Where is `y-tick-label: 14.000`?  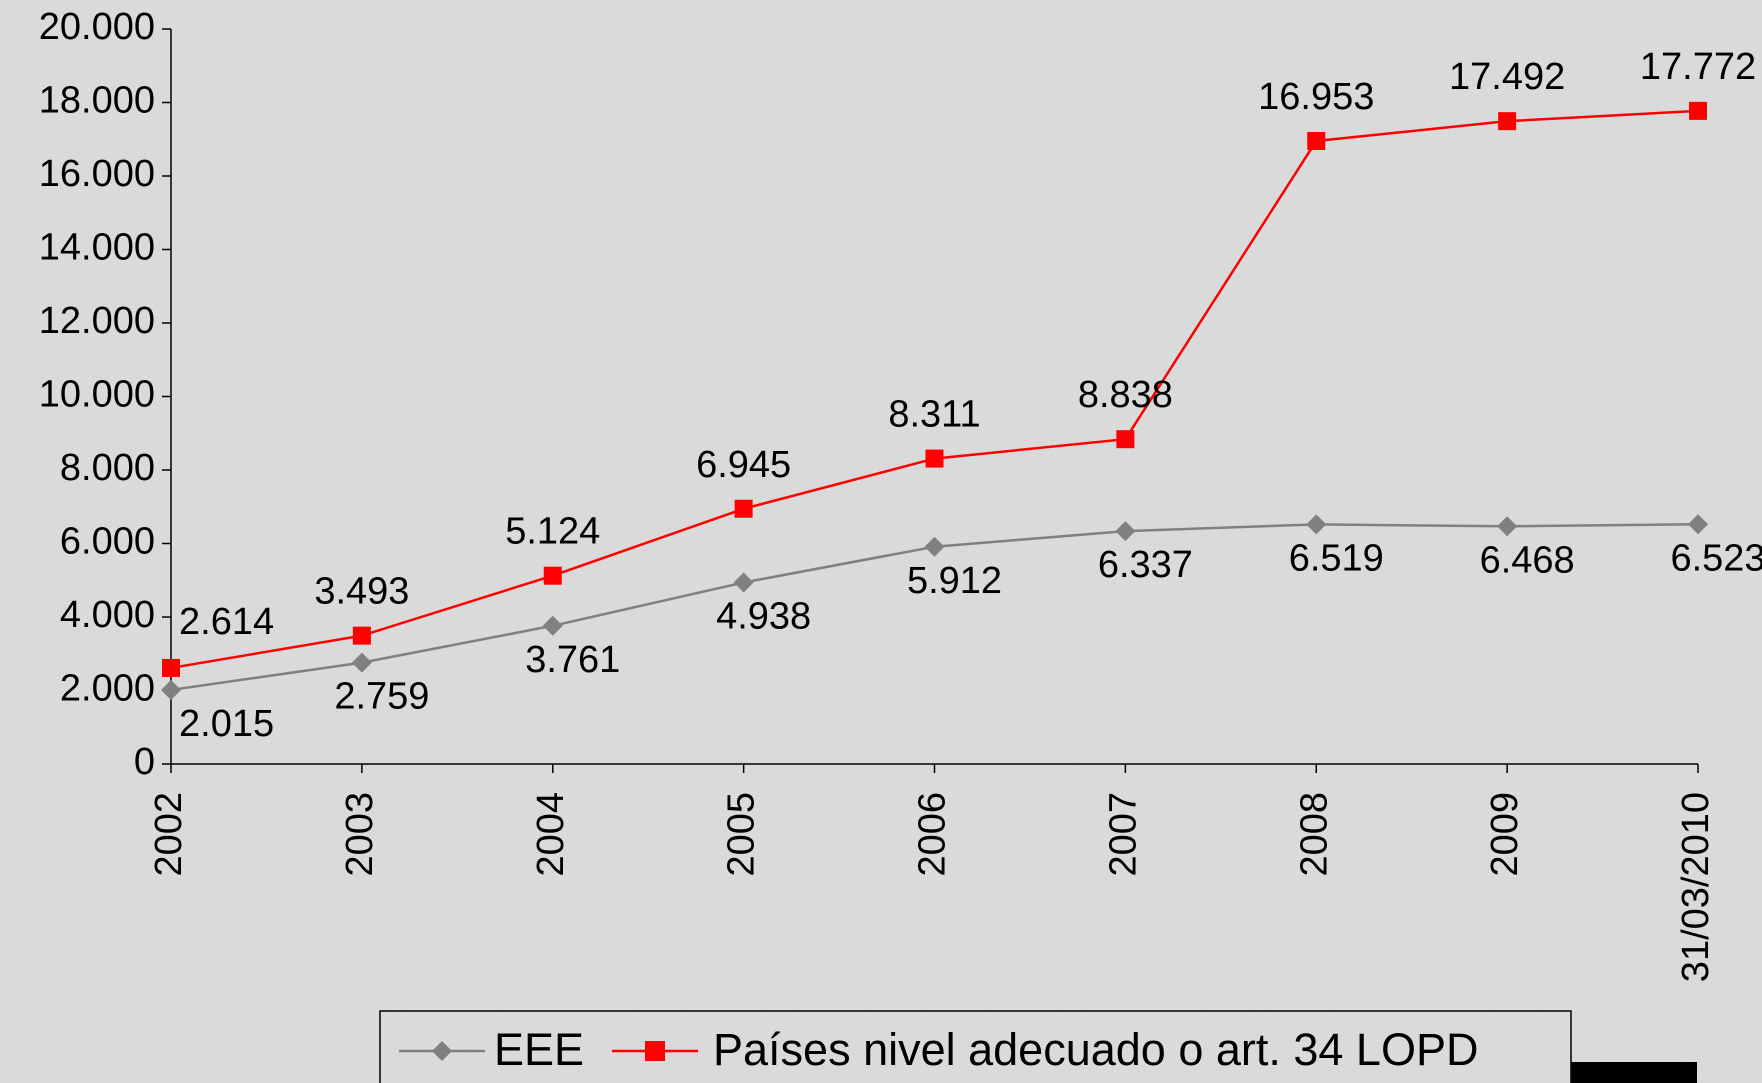
y-tick-label: 14.000 is located at coordinates (97, 248).